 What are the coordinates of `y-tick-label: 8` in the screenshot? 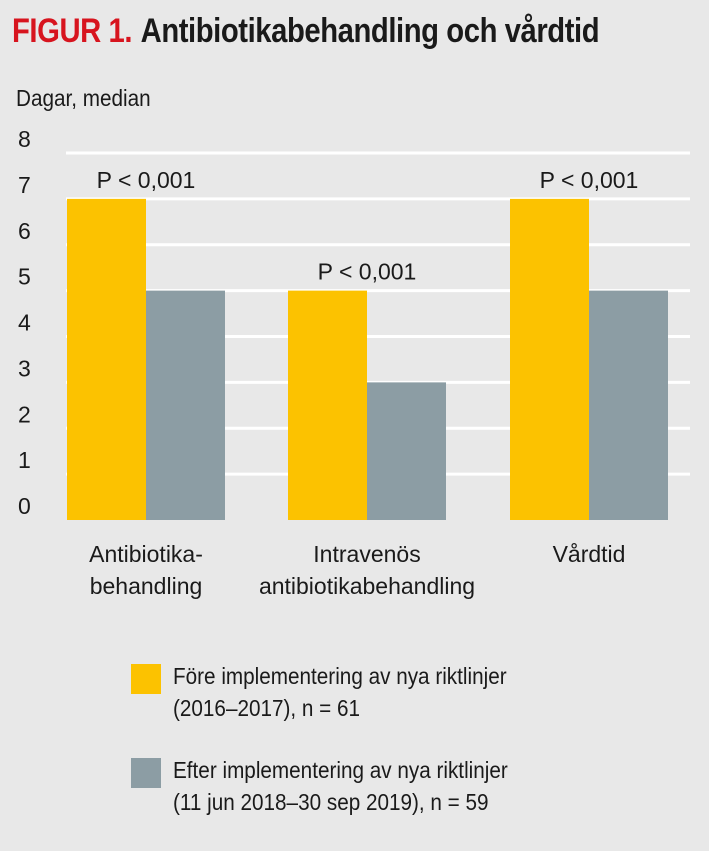 It's located at (24, 139).